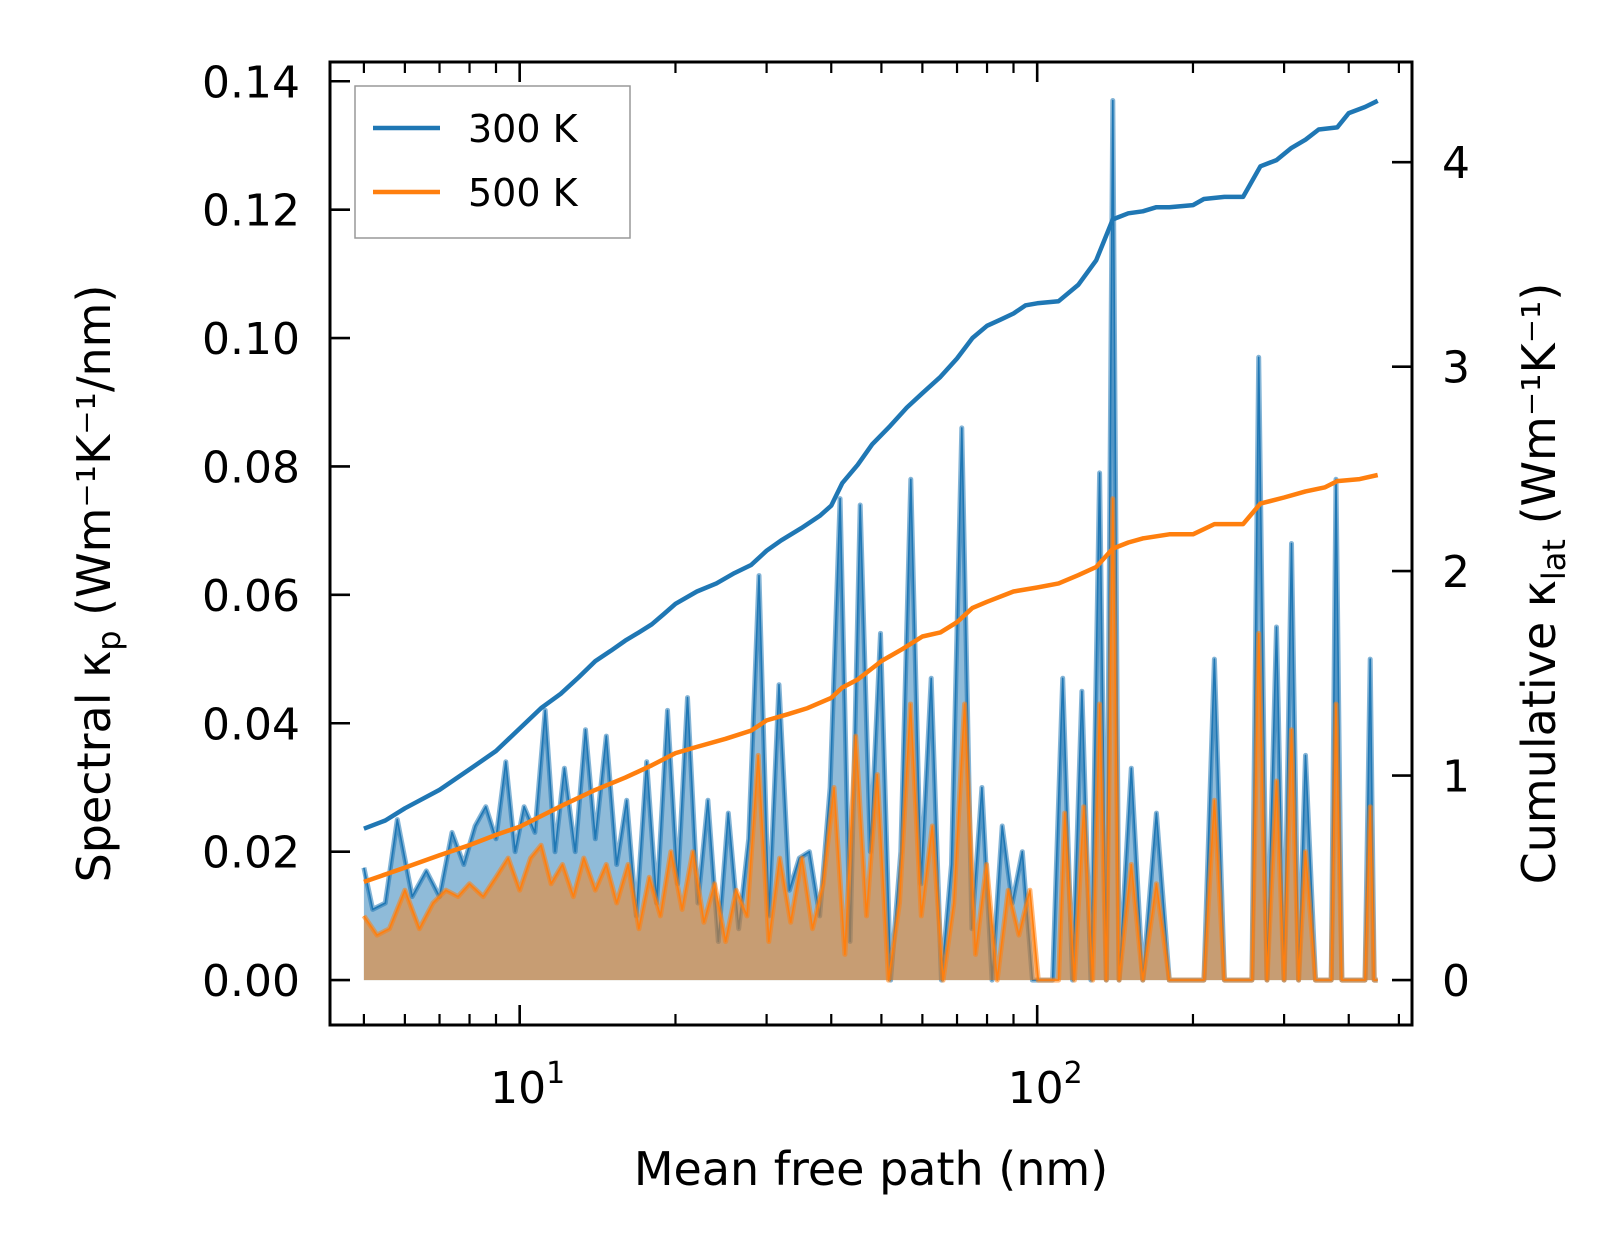 The height and width of the screenshot is (1255, 1623). What do you see at coordinates (251, 339) in the screenshot?
I see `y-left-tick-label: 0.10` at bounding box center [251, 339].